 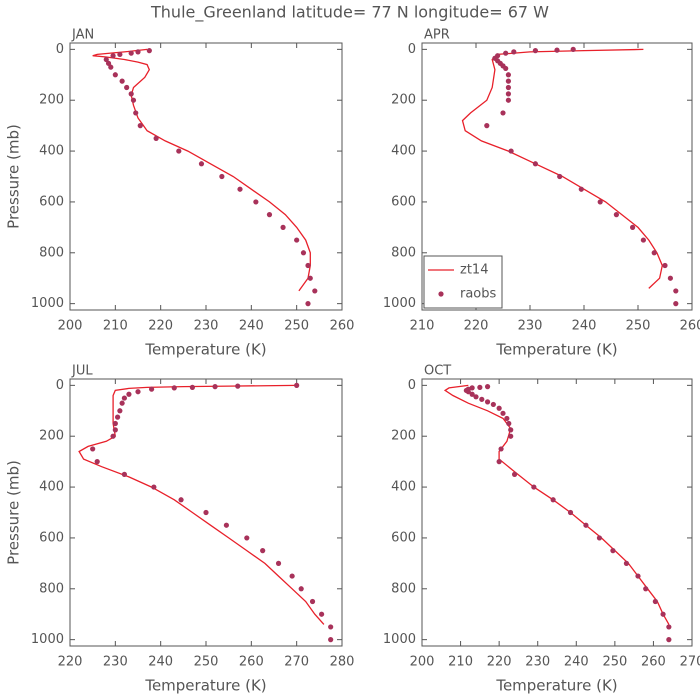 I want to click on legend-swatch, so click(x=441, y=294).